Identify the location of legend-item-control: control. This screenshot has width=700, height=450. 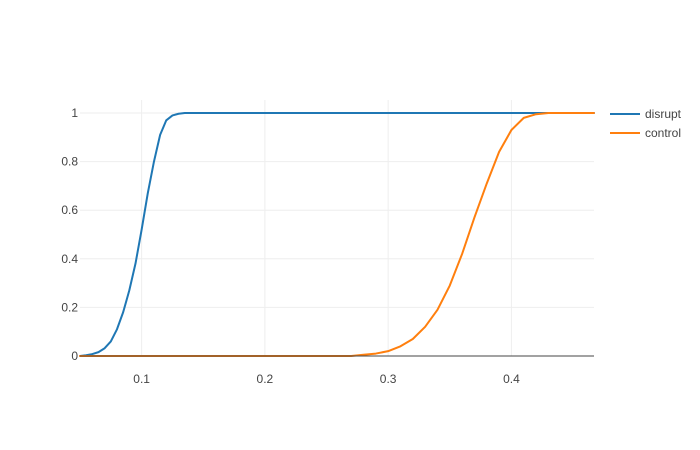
(645, 133).